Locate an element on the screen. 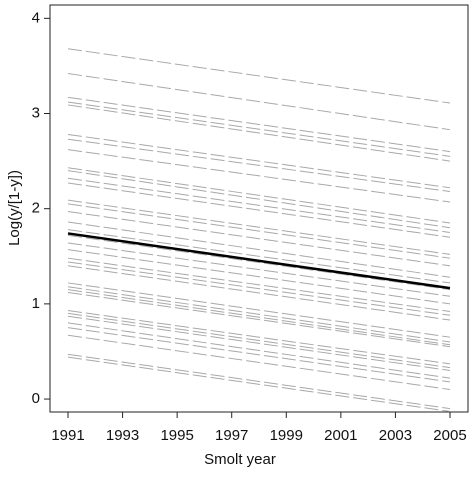 This screenshot has height=484, width=474. y-tick-label: 4 is located at coordinates (36, 17).